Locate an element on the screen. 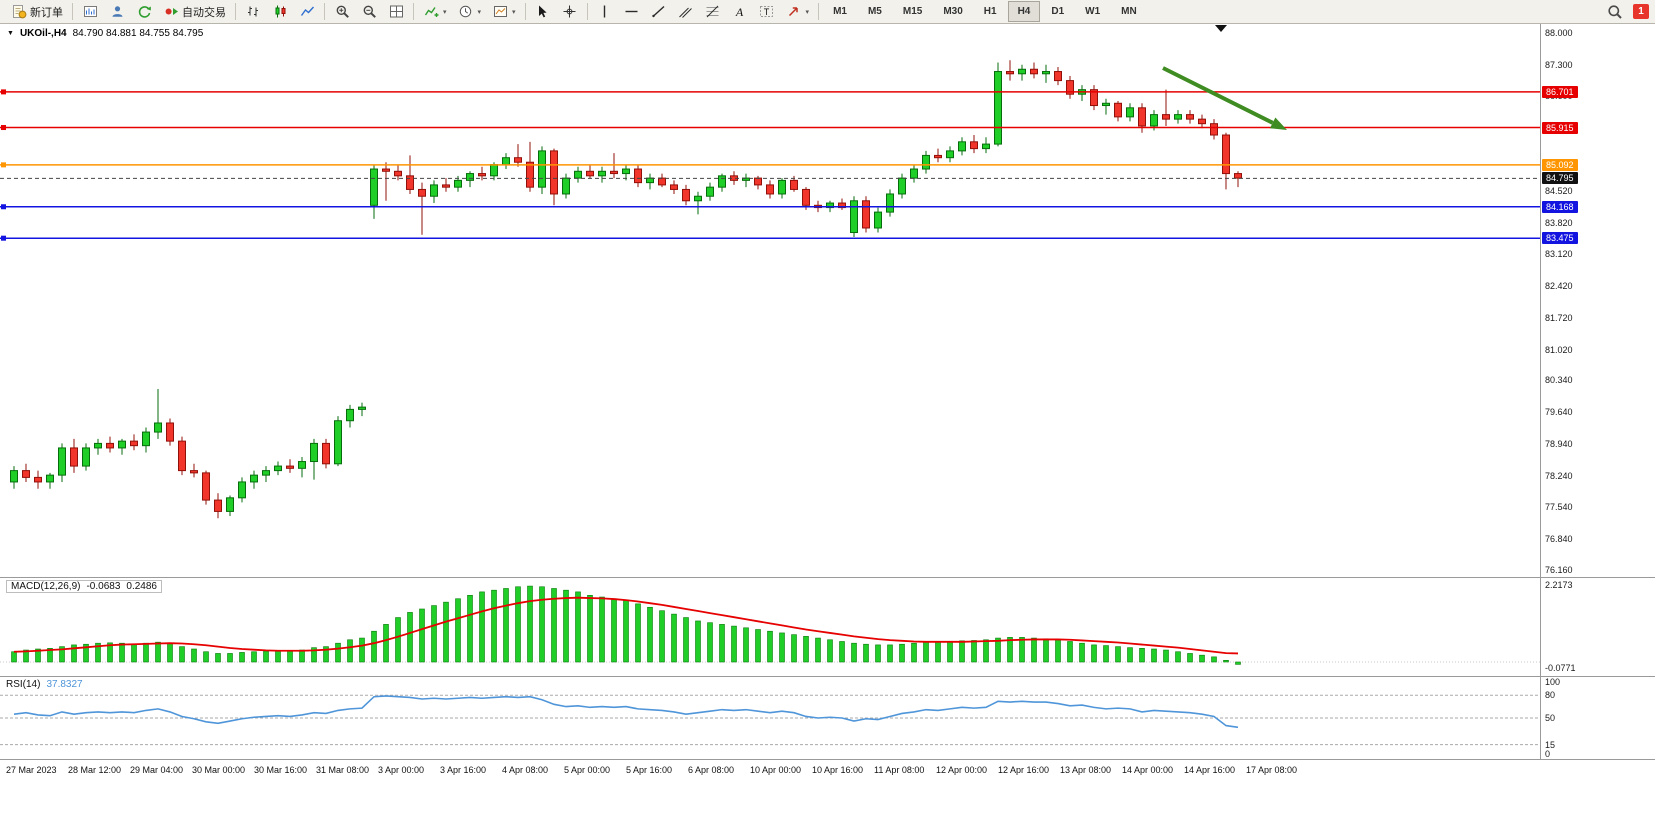 This screenshot has width=1655, height=826. channel-button is located at coordinates (686, 11).